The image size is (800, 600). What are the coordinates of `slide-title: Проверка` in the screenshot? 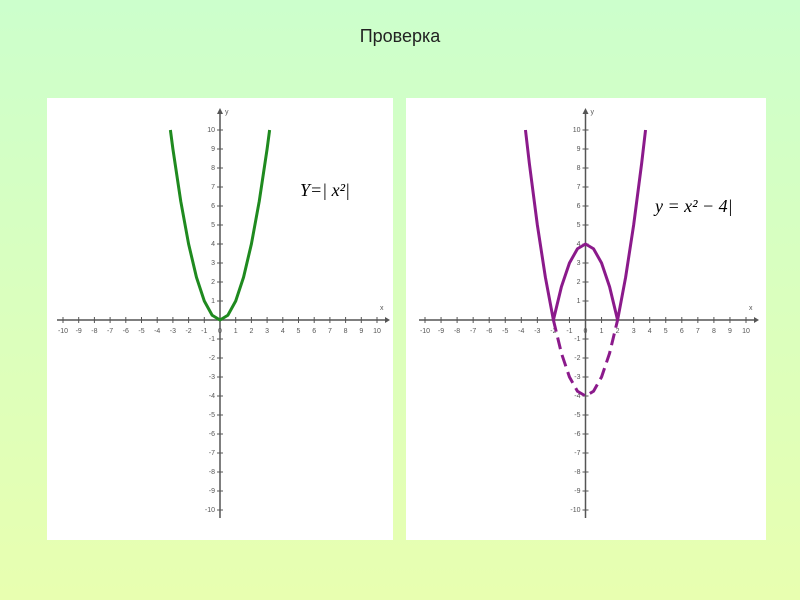 It's located at (401, 36).